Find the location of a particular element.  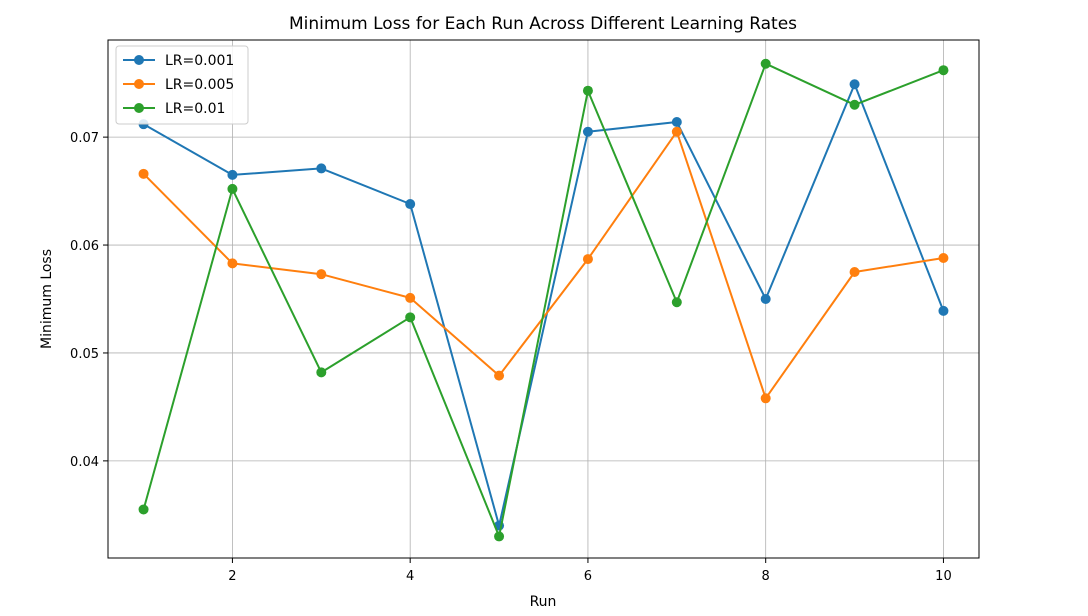

x-tick-label: 8 is located at coordinates (766, 576).